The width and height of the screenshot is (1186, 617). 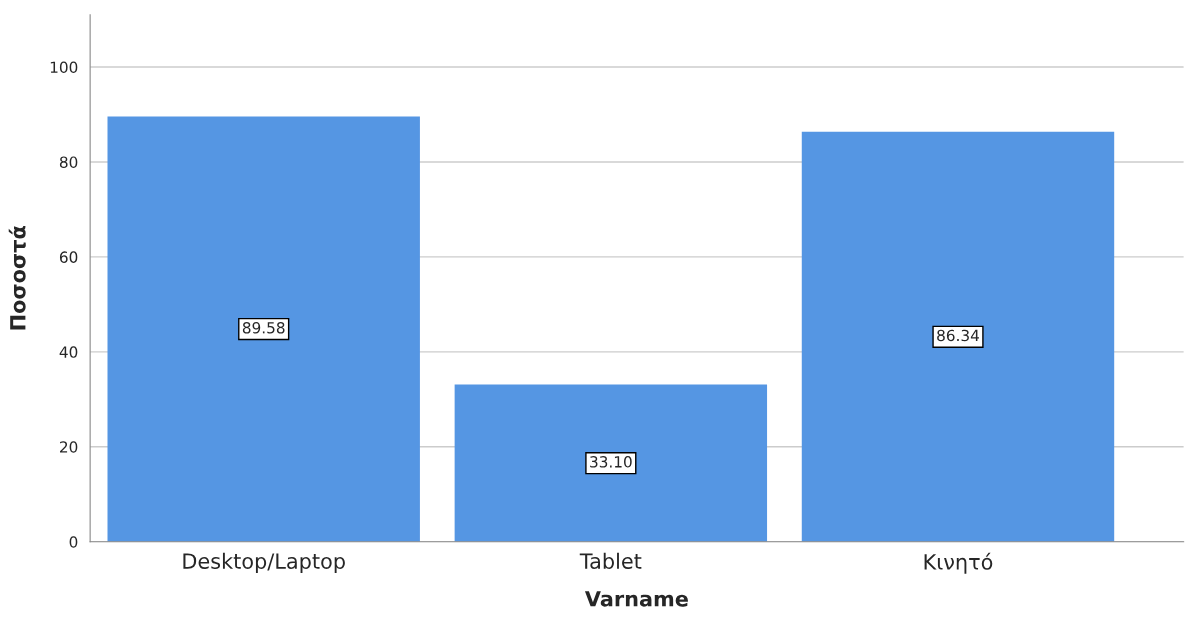 I want to click on x-tick-label: Κινητό, so click(x=958, y=563).